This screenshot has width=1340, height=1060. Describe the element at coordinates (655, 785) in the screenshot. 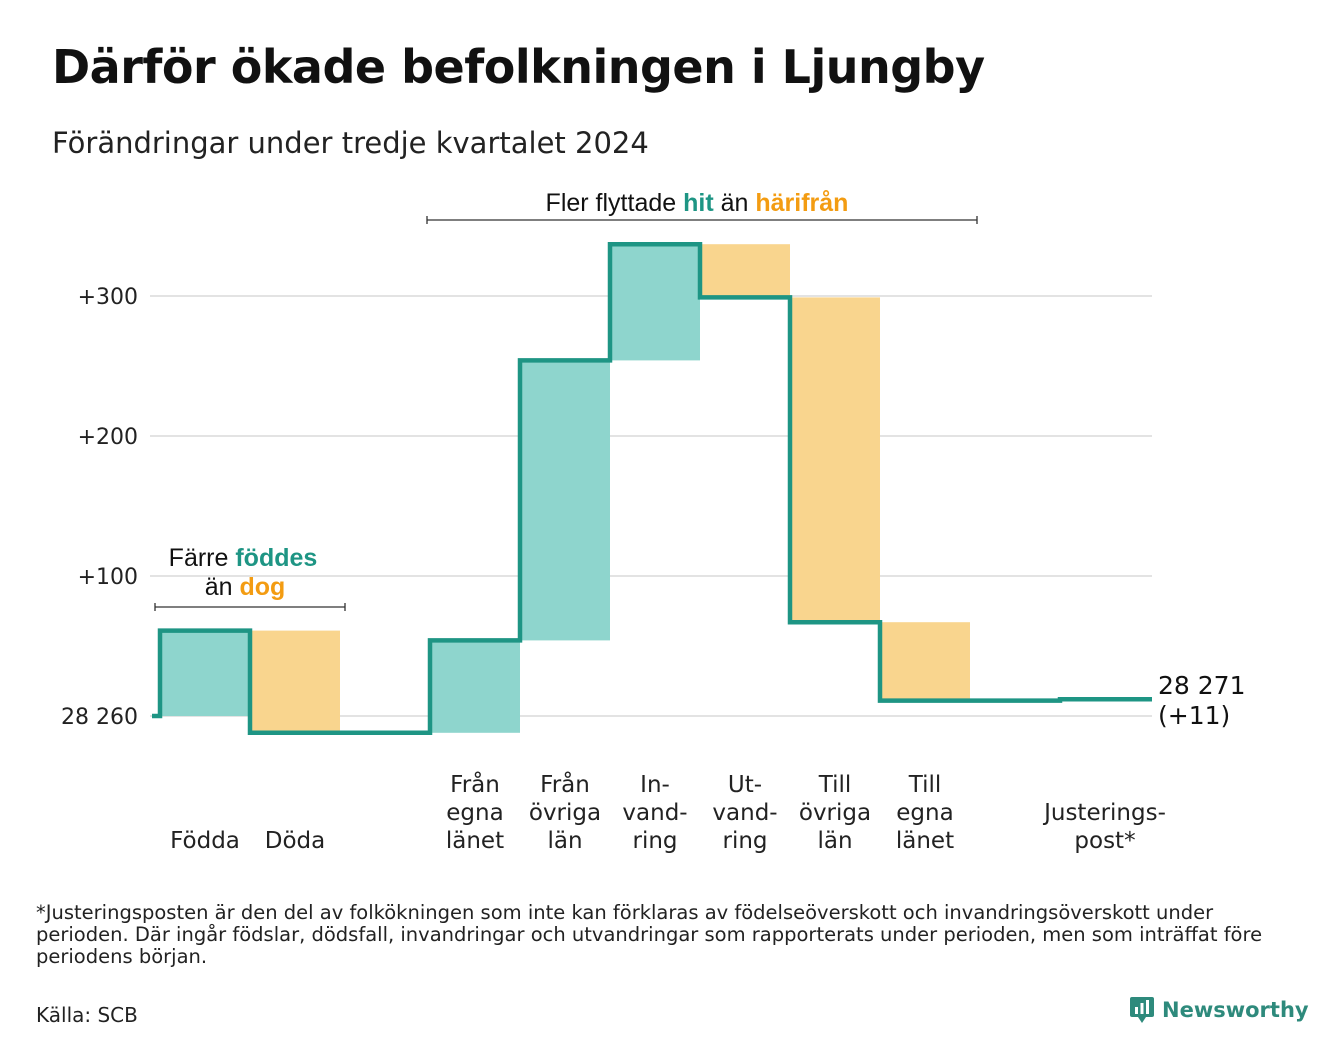

I see `category-label: In-` at that location.